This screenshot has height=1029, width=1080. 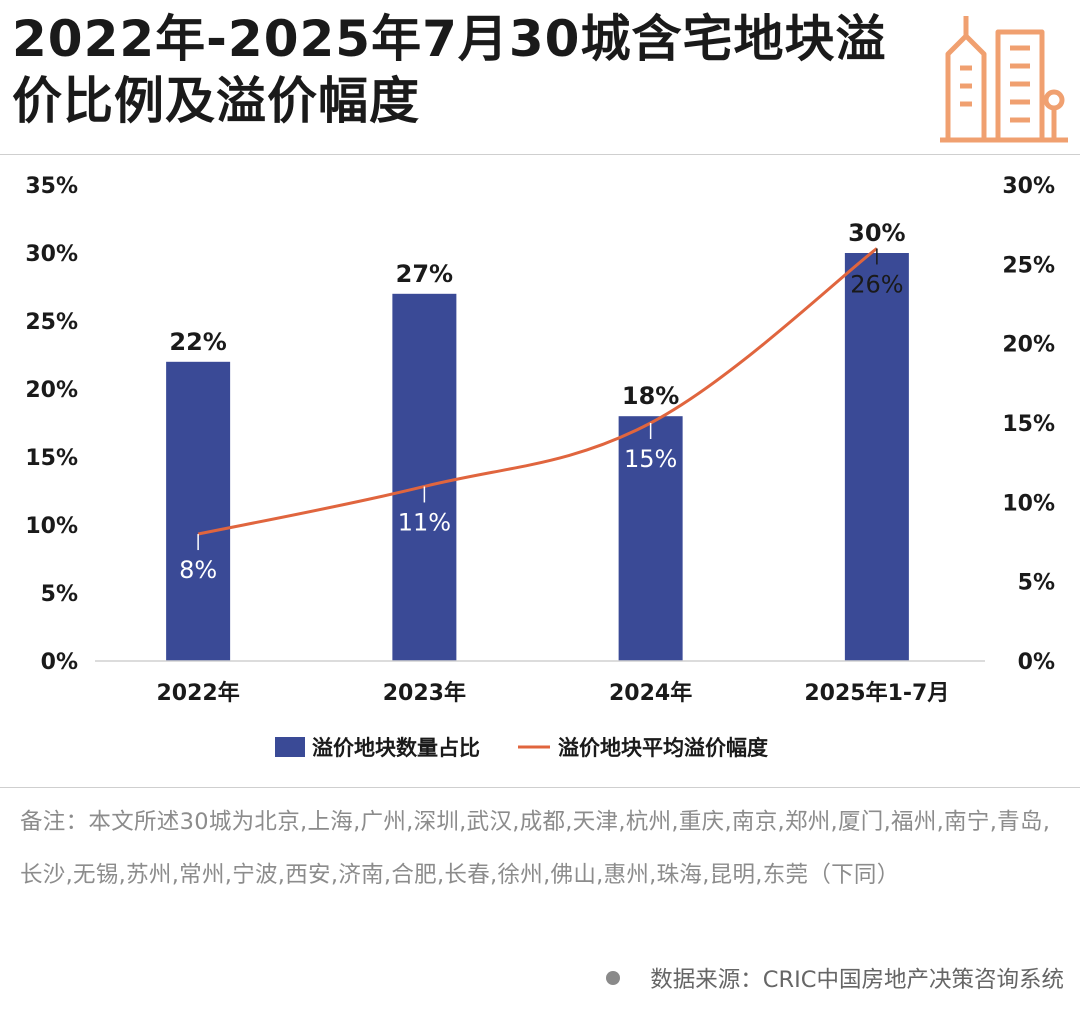 What do you see at coordinates (540, 154) in the screenshot?
I see `title-divider` at bounding box center [540, 154].